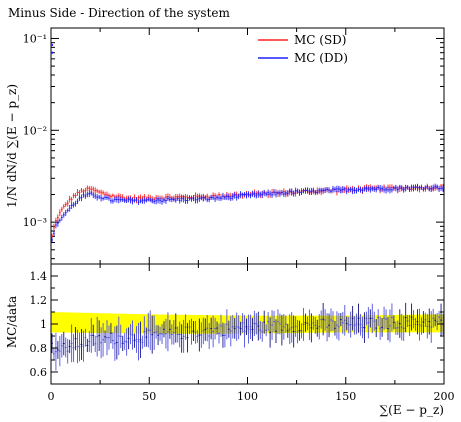  Describe the element at coordinates (43, 324) in the screenshot. I see `ratio-y-tick-label: 1` at that location.